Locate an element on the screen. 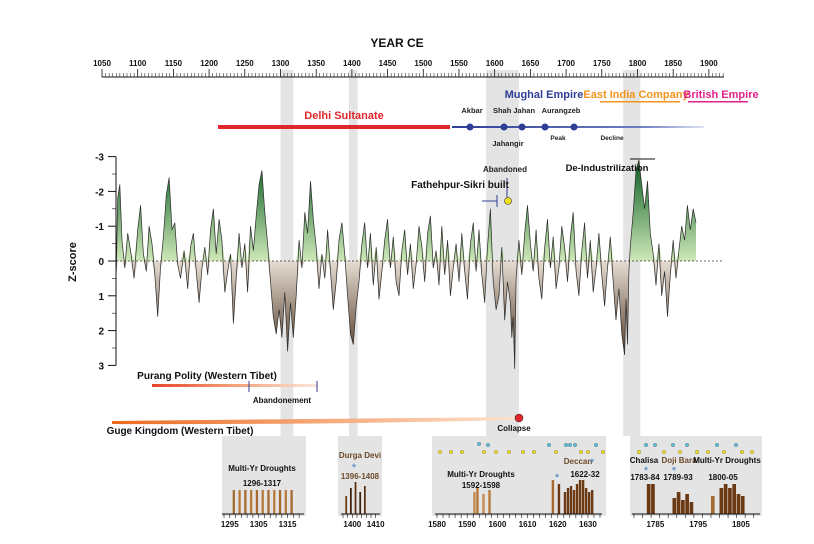 This screenshot has width=814, height=544. inset-3-dots is located at coordinates (521, 448).